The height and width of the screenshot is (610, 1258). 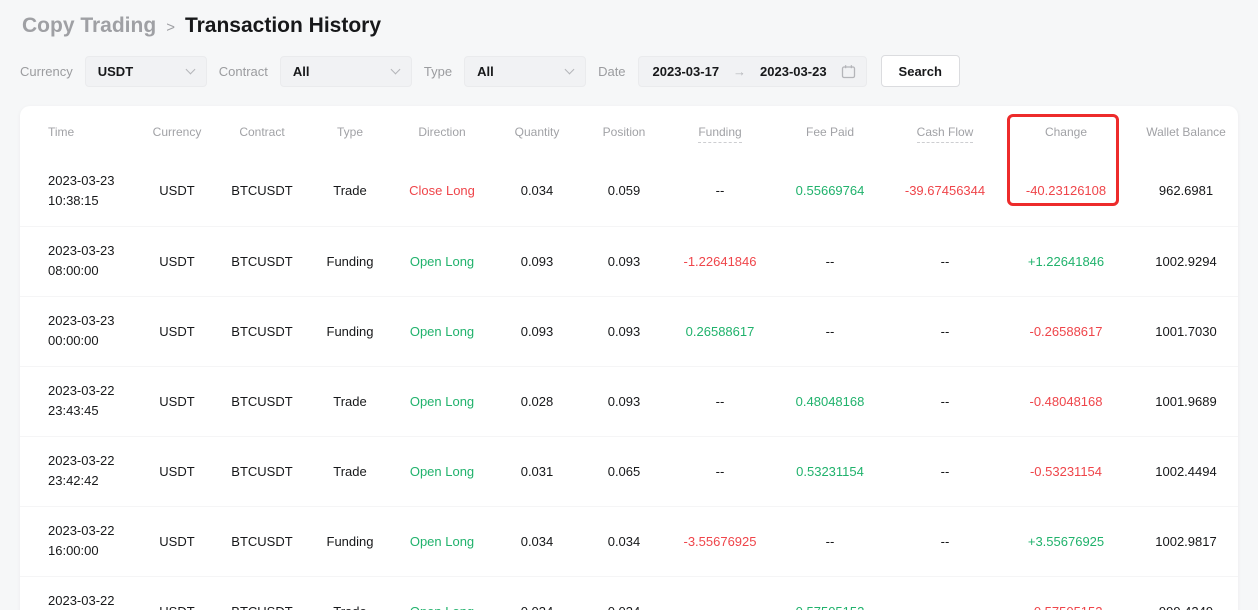 What do you see at coordinates (830, 401) in the screenshot?
I see `cell-fee-paid: 0.48048168` at bounding box center [830, 401].